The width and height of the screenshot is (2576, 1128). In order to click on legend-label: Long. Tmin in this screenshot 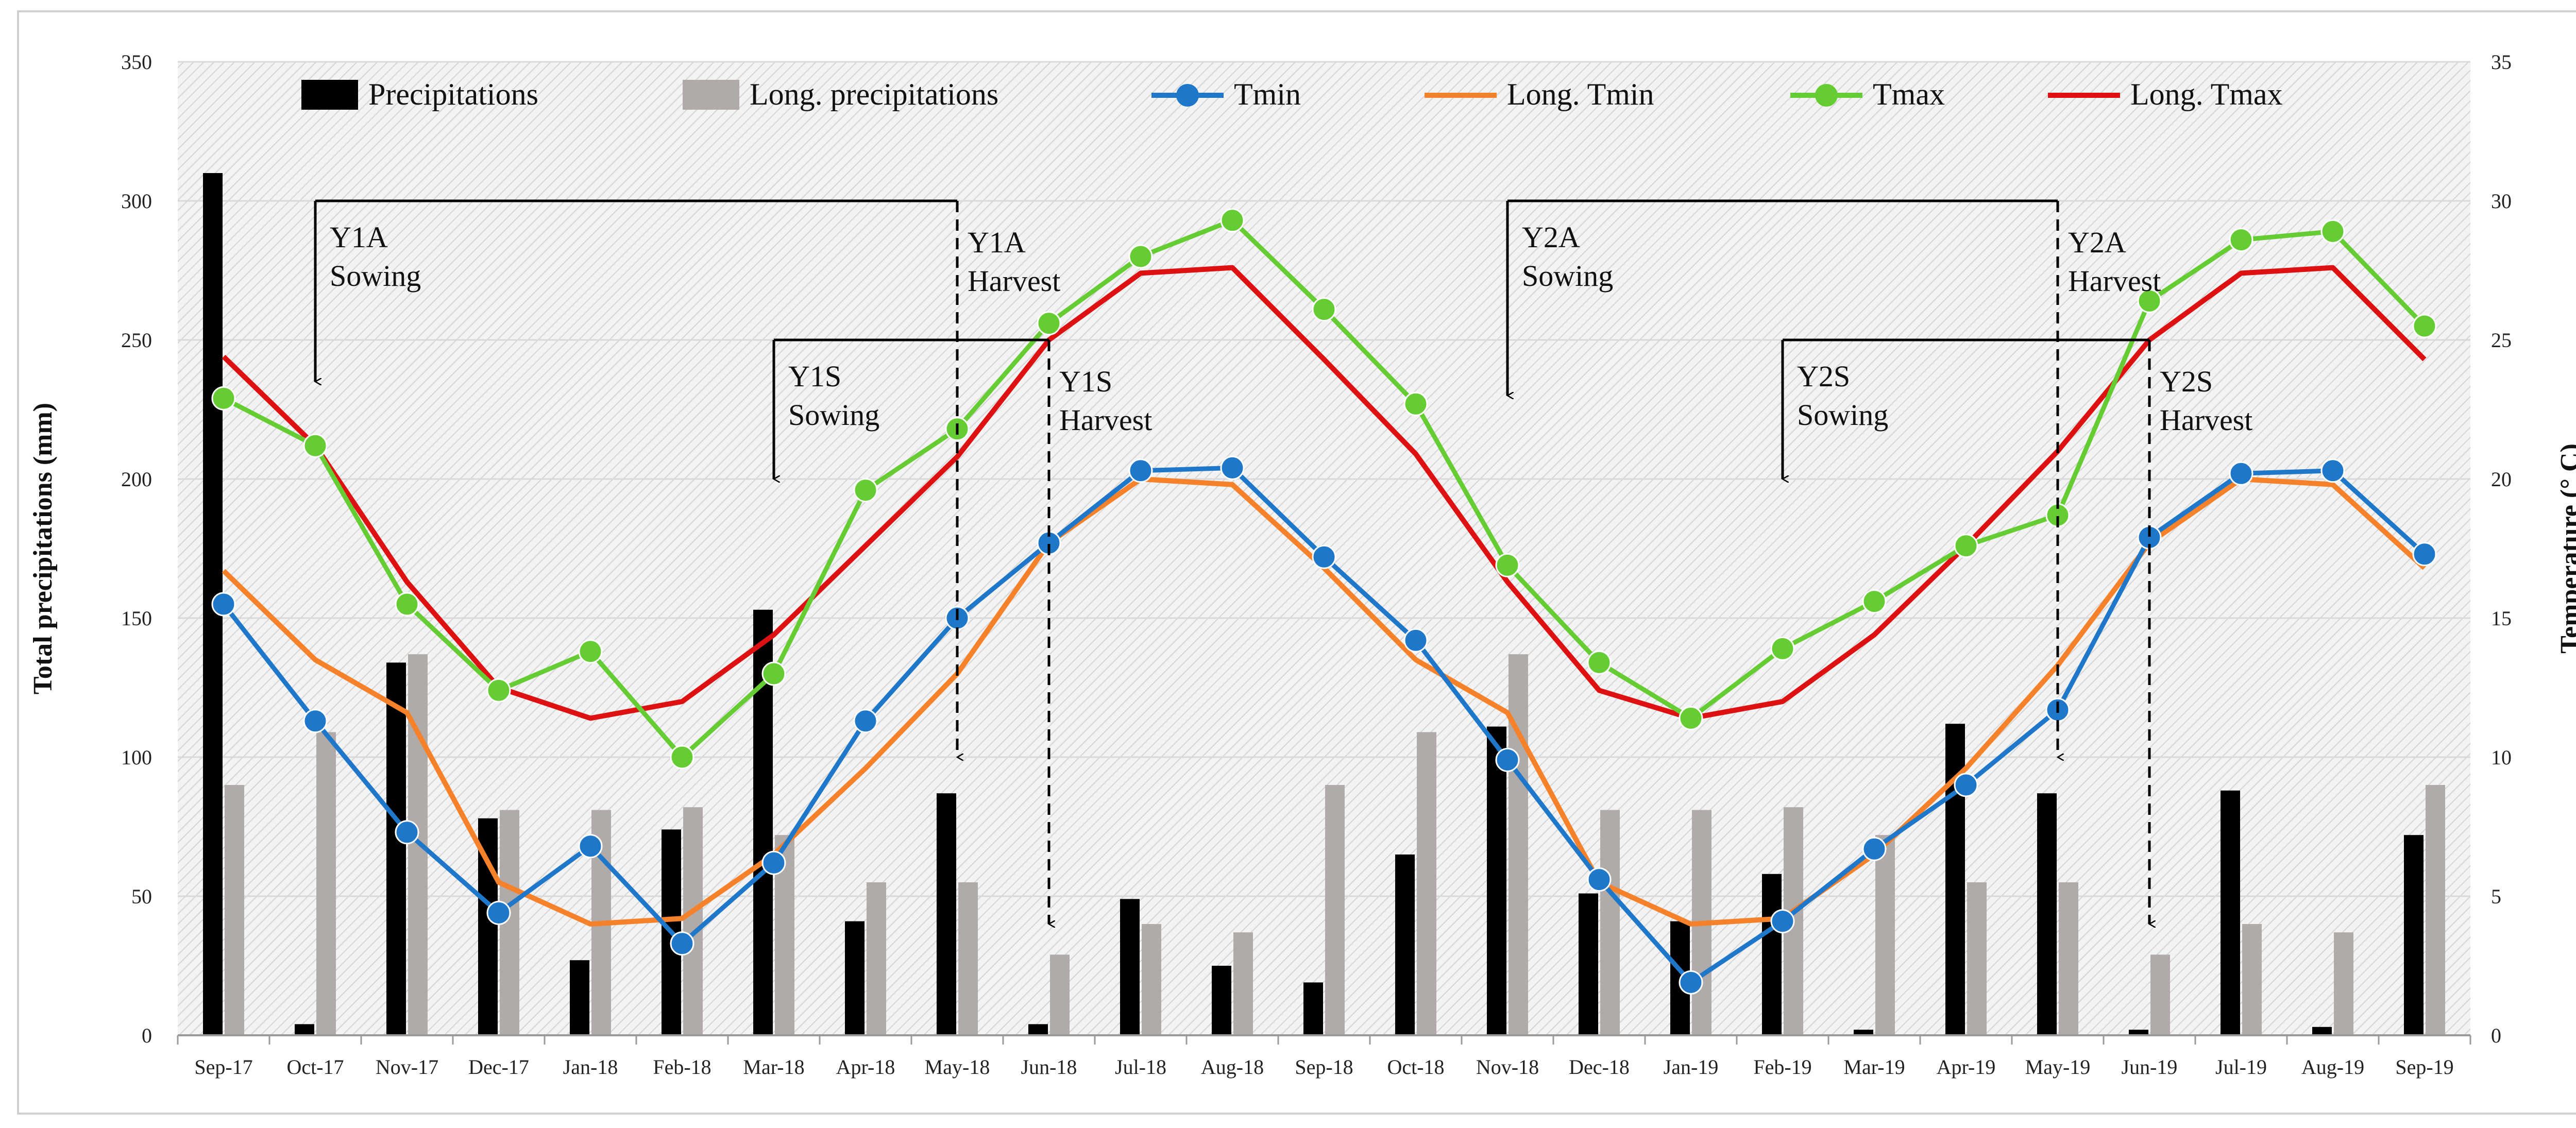, I will do `click(1580, 94)`.